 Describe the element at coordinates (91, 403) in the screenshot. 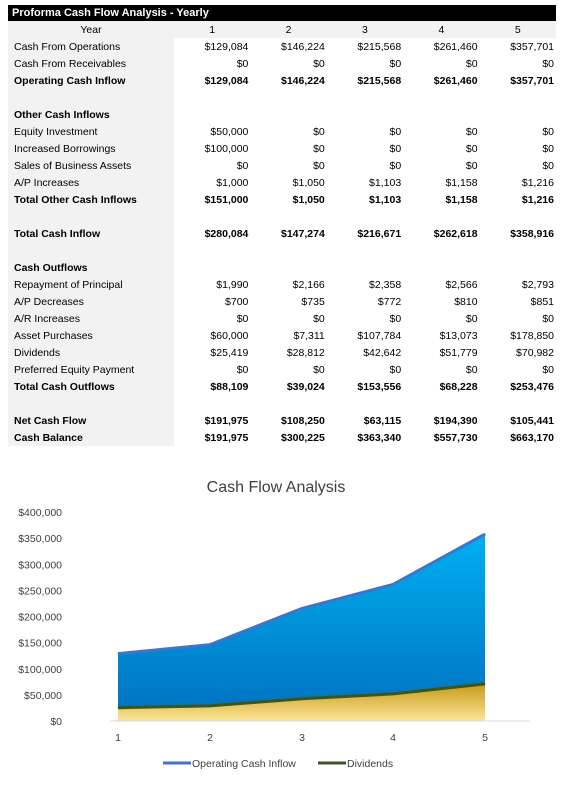

I see `row-label` at that location.